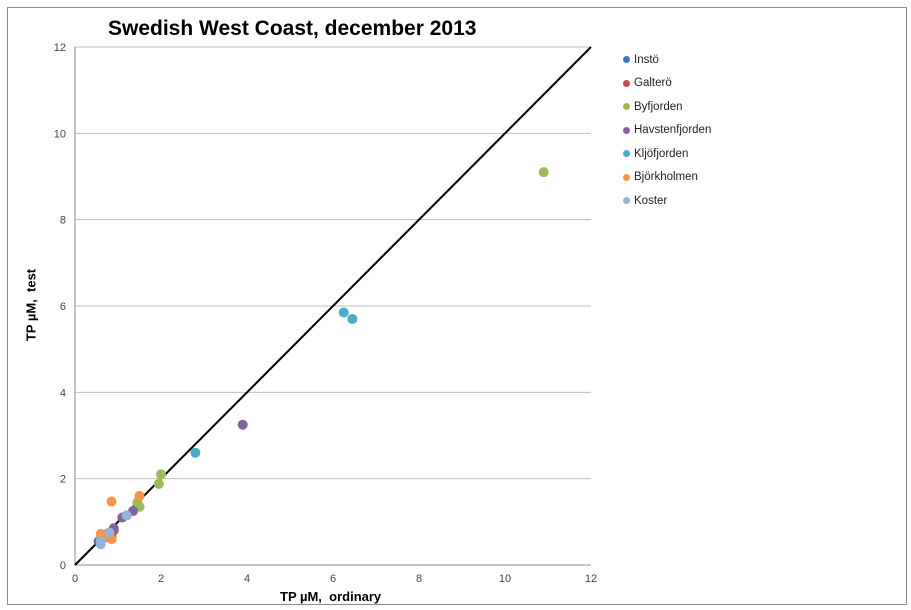  I want to click on legend-item: Björkholmen, so click(667, 178).